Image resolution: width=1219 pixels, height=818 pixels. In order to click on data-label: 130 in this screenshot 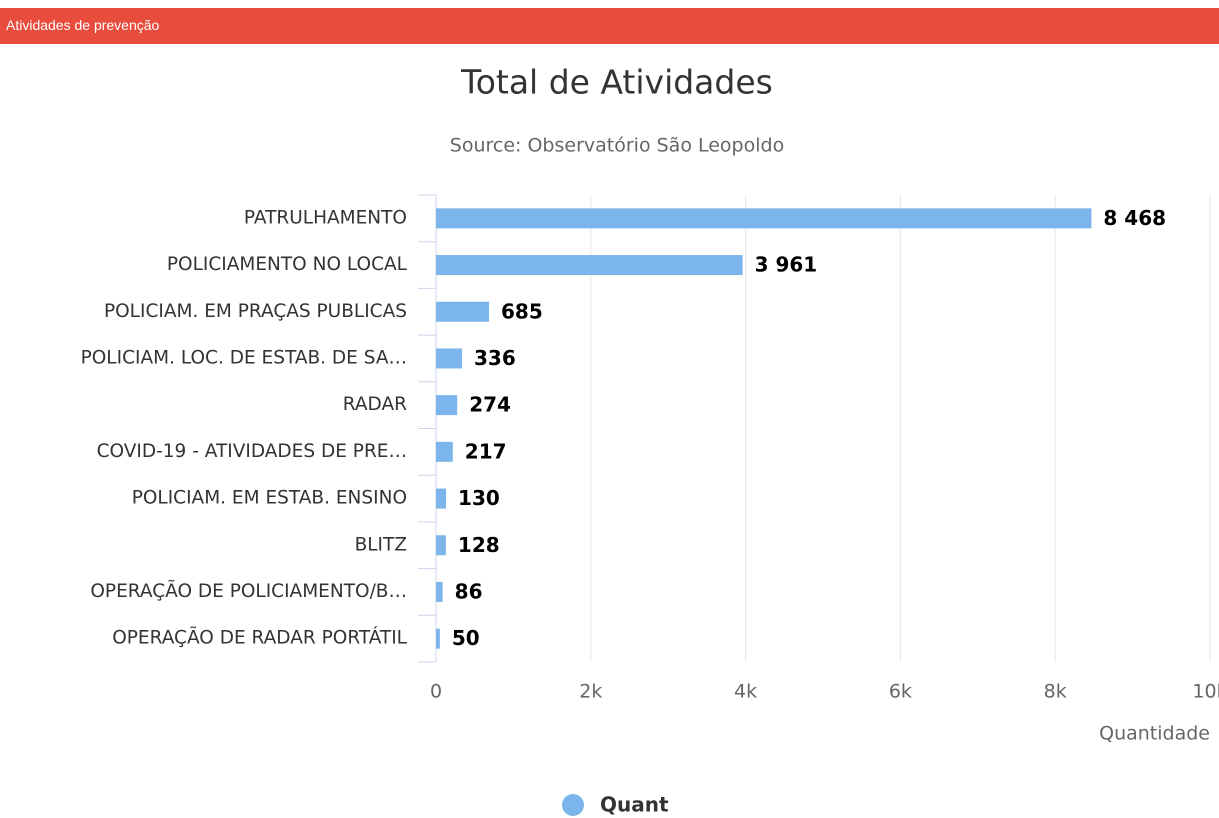, I will do `click(479, 498)`.